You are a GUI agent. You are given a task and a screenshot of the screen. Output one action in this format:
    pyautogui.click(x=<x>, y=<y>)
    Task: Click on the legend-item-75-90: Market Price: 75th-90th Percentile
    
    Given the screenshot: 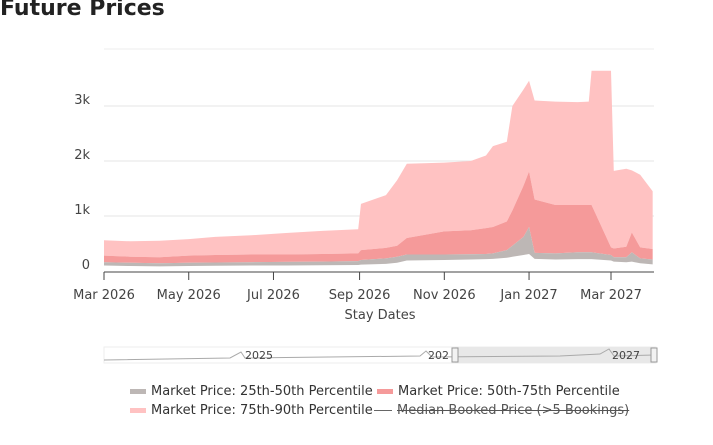 What is the action you would take?
    pyautogui.click(x=251, y=410)
    